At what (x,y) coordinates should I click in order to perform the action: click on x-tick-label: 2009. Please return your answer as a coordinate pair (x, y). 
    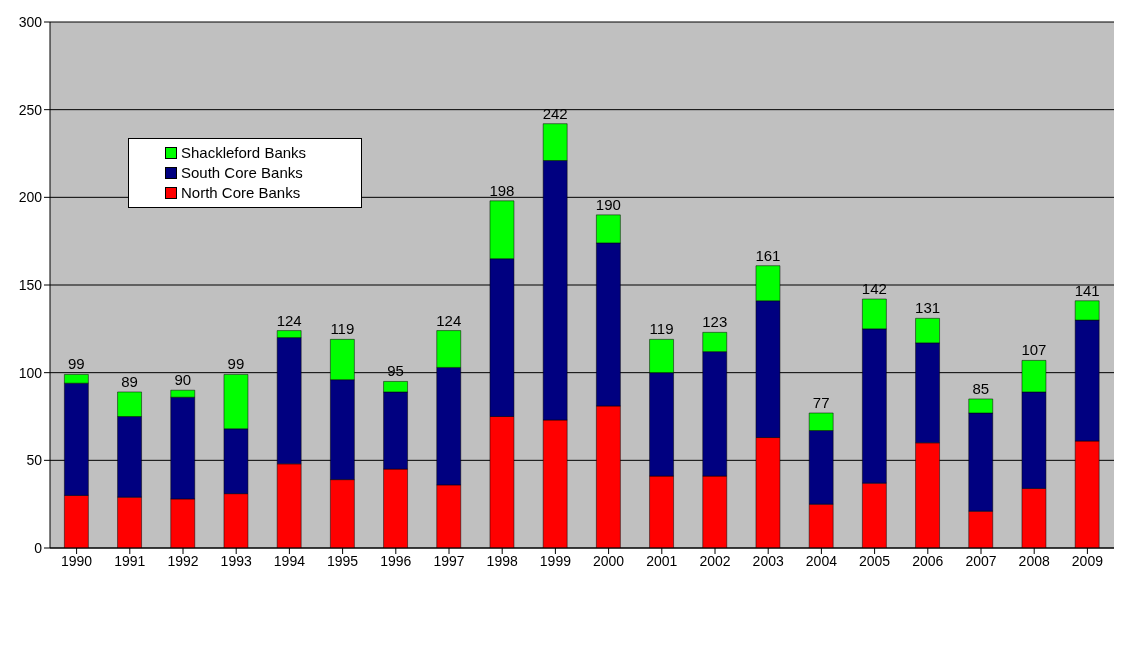
    Looking at the image, I should click on (1087, 560).